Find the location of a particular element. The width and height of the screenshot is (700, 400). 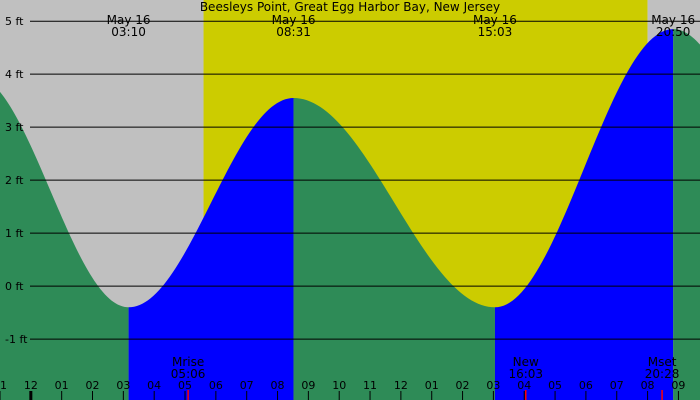

tide-event-time: 08:31 is located at coordinates (293, 32).